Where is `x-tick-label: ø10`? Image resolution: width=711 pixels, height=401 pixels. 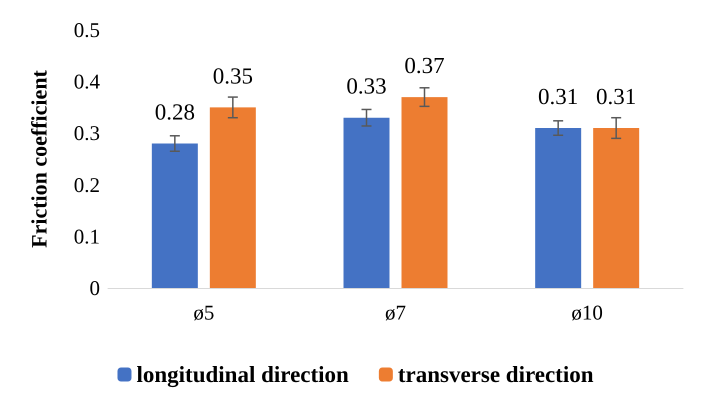
x-tick-label: ø10 is located at coordinates (587, 312).